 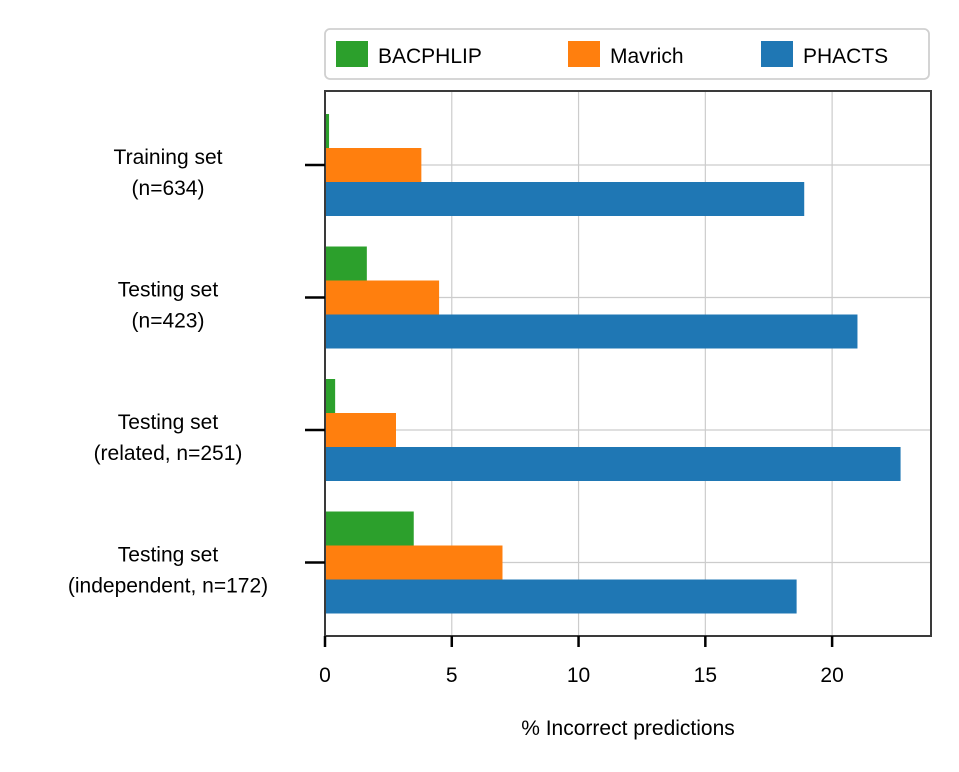 I want to click on y-tick-label: Testing set (related, n=251), so click(x=168, y=438).